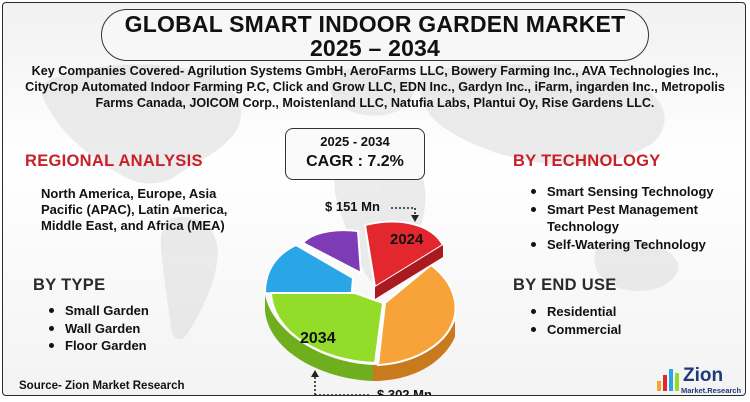 This screenshot has width=750, height=402. Describe the element at coordinates (587, 161) in the screenshot. I see `by-technology-heading: BY TECHNOLOGY` at that location.